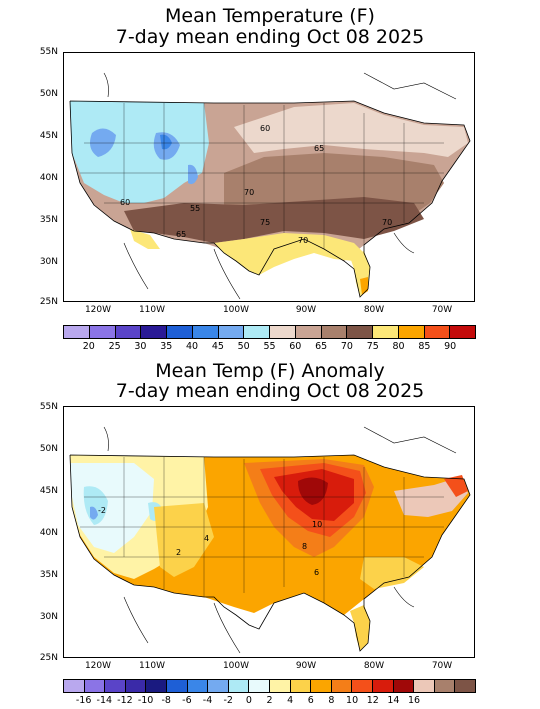 This screenshot has width=540, height=709. I want to click on colorbar-tick-label: 70, so click(346, 346).